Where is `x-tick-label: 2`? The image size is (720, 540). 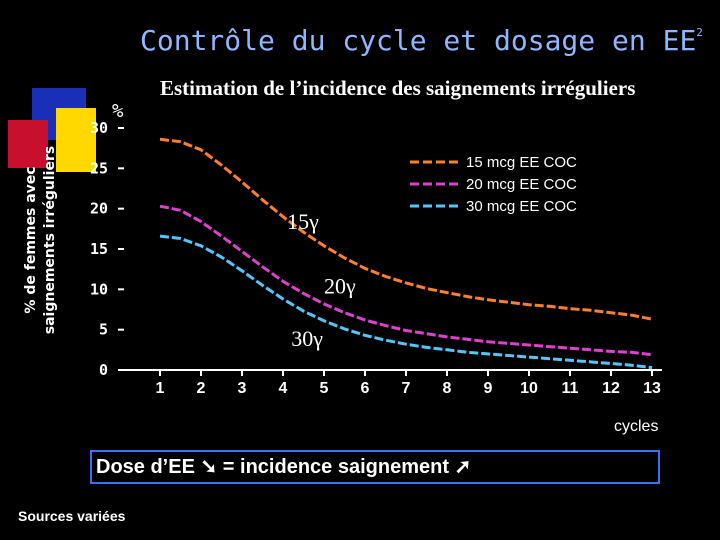
x-tick-label: 2 is located at coordinates (201, 388).